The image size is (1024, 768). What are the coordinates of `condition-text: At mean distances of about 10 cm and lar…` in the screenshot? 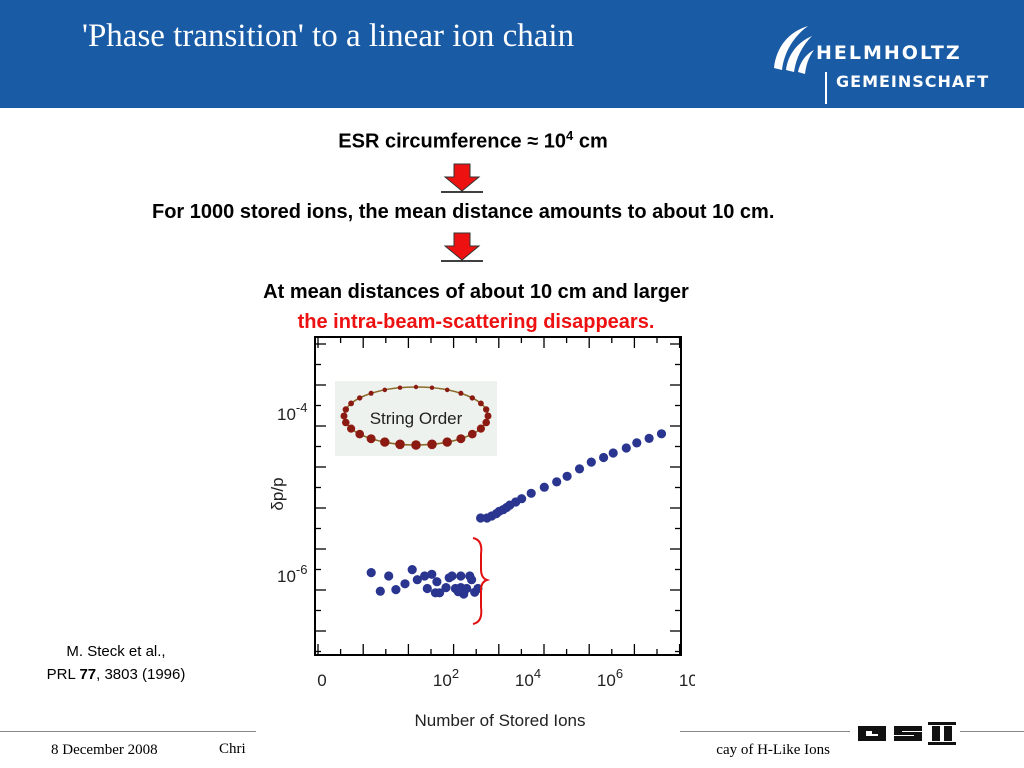 It's located at (476, 292).